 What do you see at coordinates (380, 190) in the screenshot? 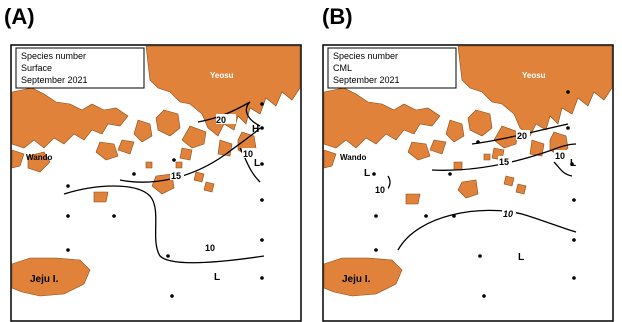
I see `contour-label-10-west: 10` at bounding box center [380, 190].